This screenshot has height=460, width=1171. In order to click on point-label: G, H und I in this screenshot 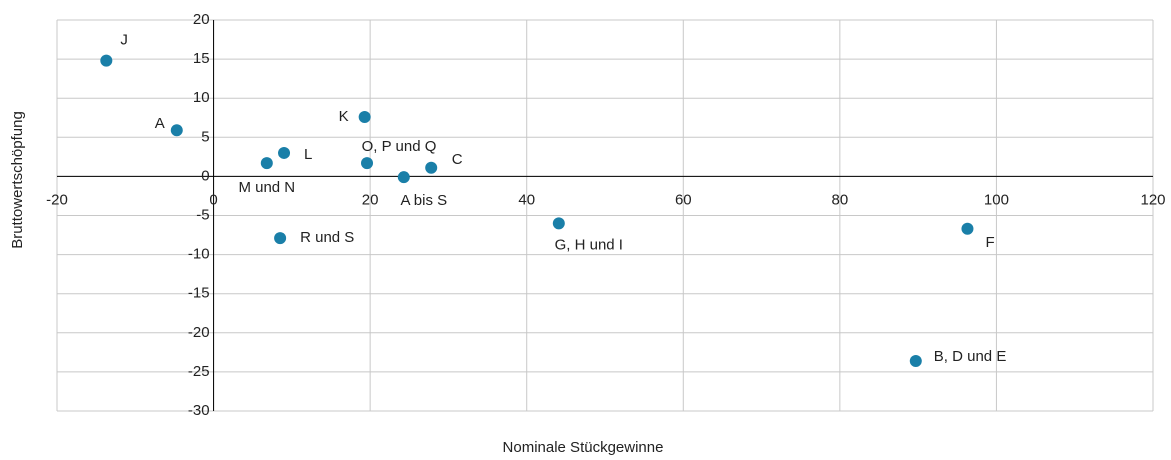, I will do `click(589, 244)`.